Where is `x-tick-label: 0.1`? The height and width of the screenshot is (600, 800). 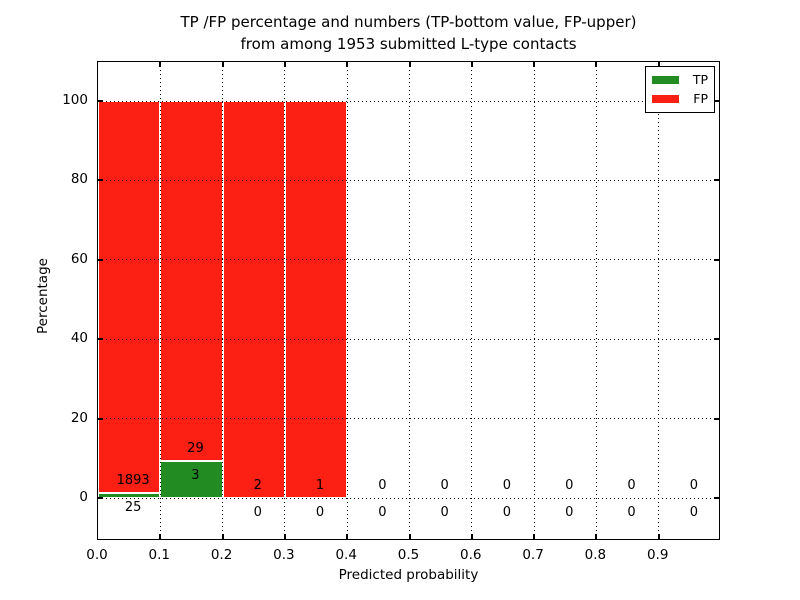
x-tick-label: 0.1 is located at coordinates (159, 555).